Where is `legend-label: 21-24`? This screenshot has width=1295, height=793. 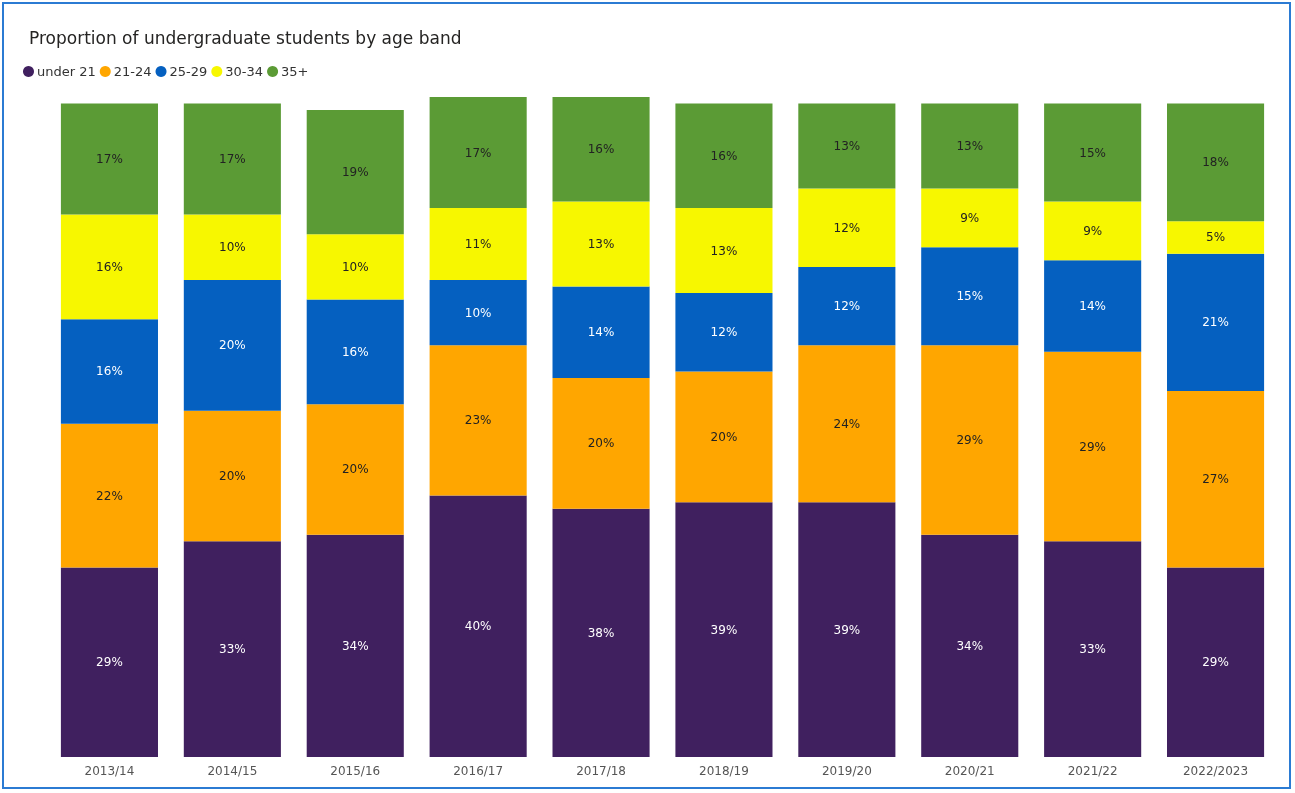
legend-label: 21-24 is located at coordinates (132, 71).